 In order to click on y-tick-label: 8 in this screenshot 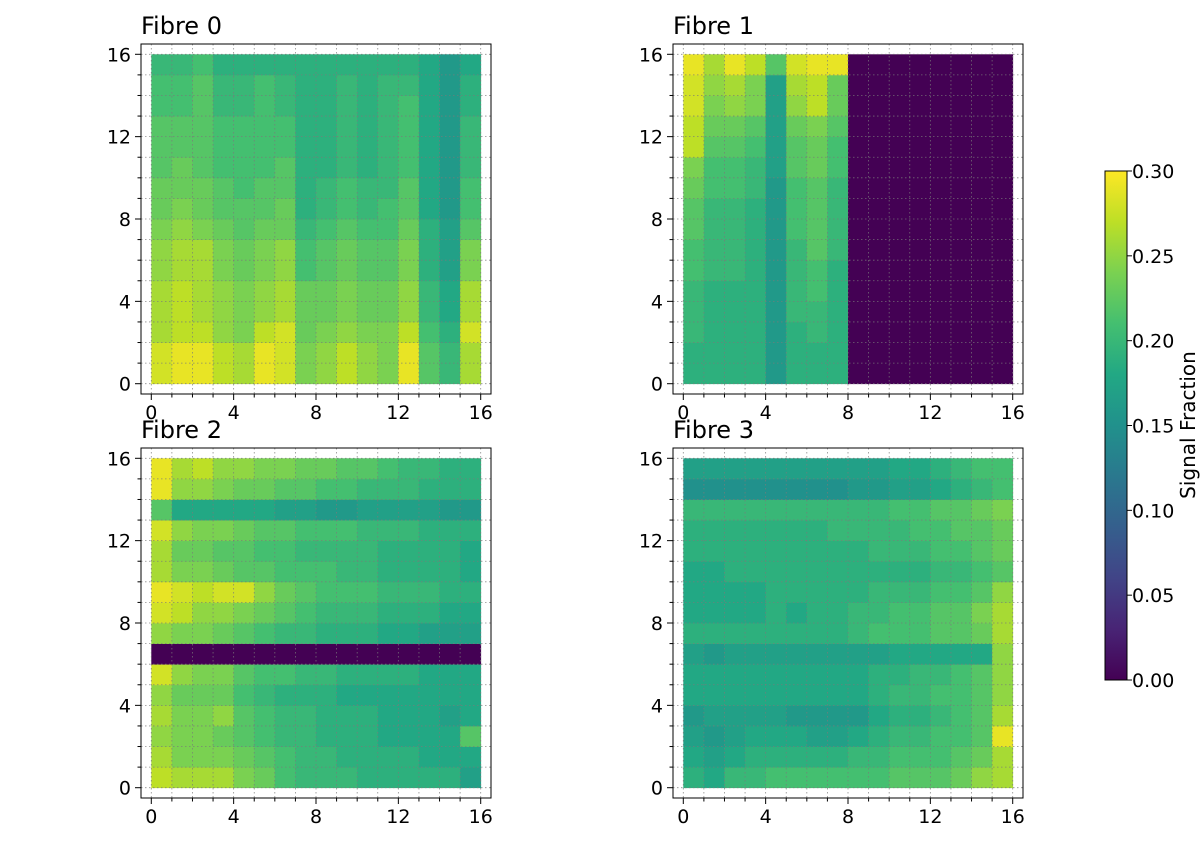, I will do `click(125, 220)`.